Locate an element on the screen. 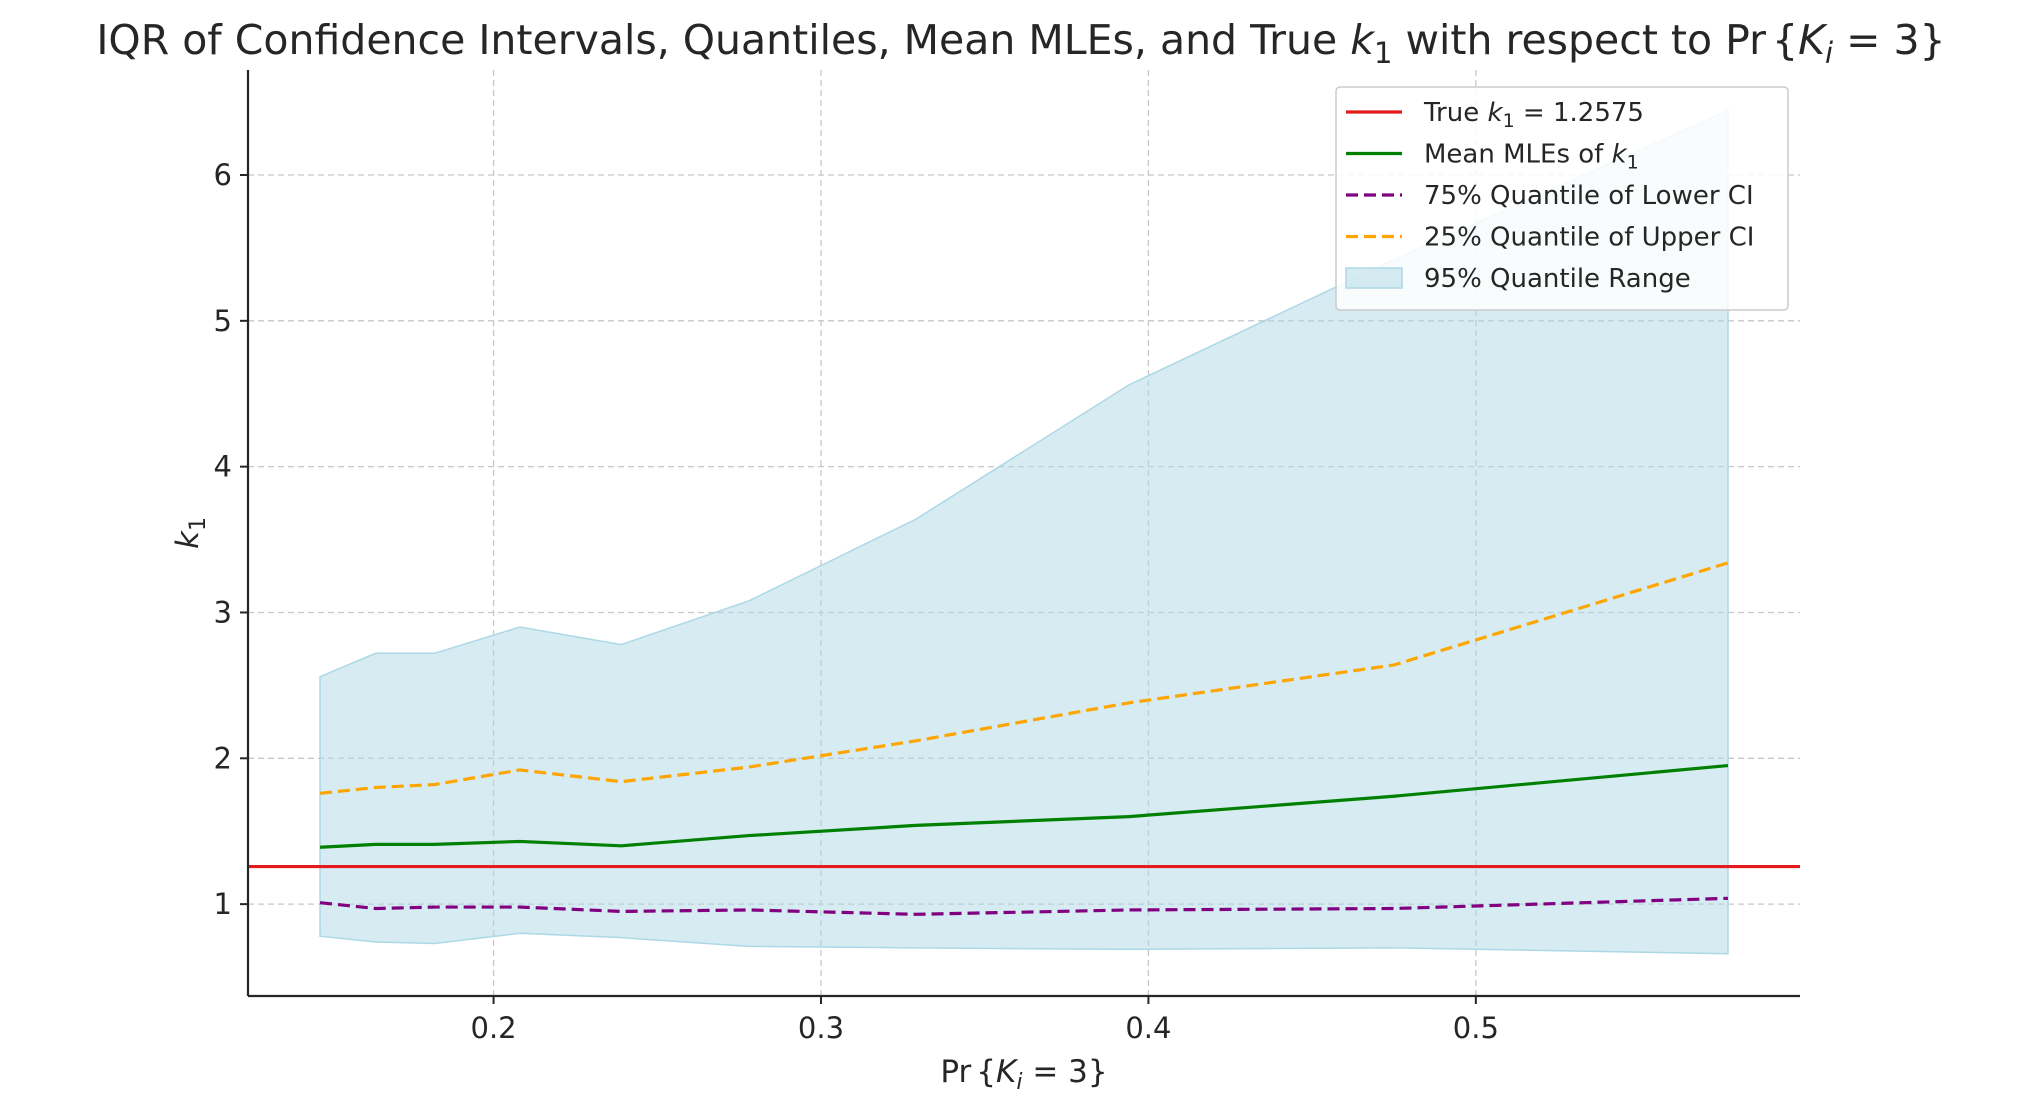 The height and width of the screenshot is (1105, 2043). mean-mle-line is located at coordinates (1024, 806).